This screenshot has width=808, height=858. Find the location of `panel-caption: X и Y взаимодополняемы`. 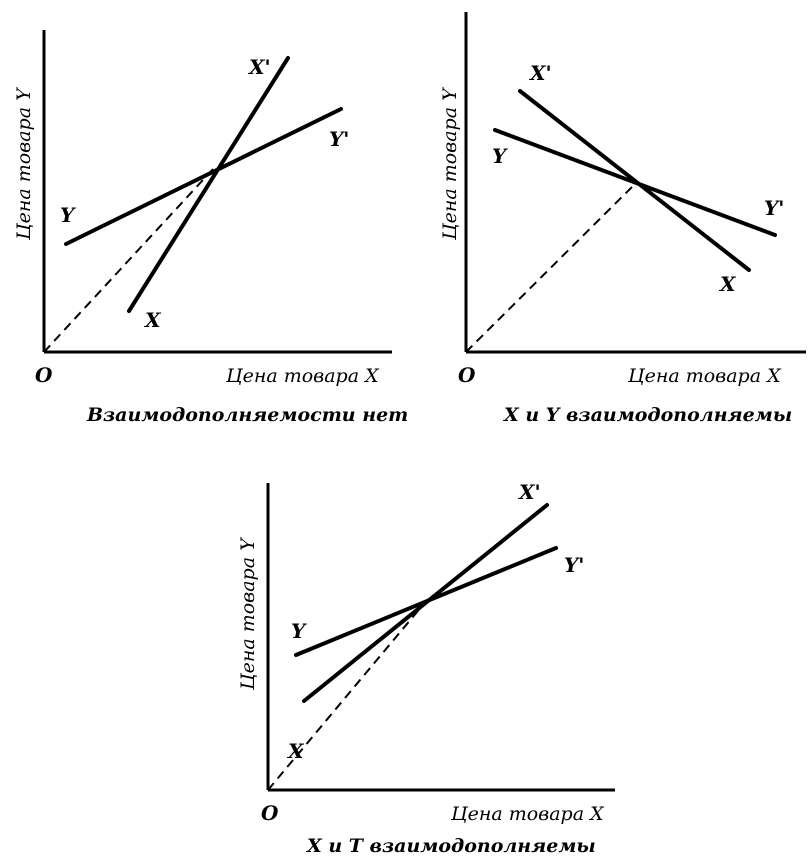

panel-caption: X и Y взаимодополняемы is located at coordinates (647, 415).